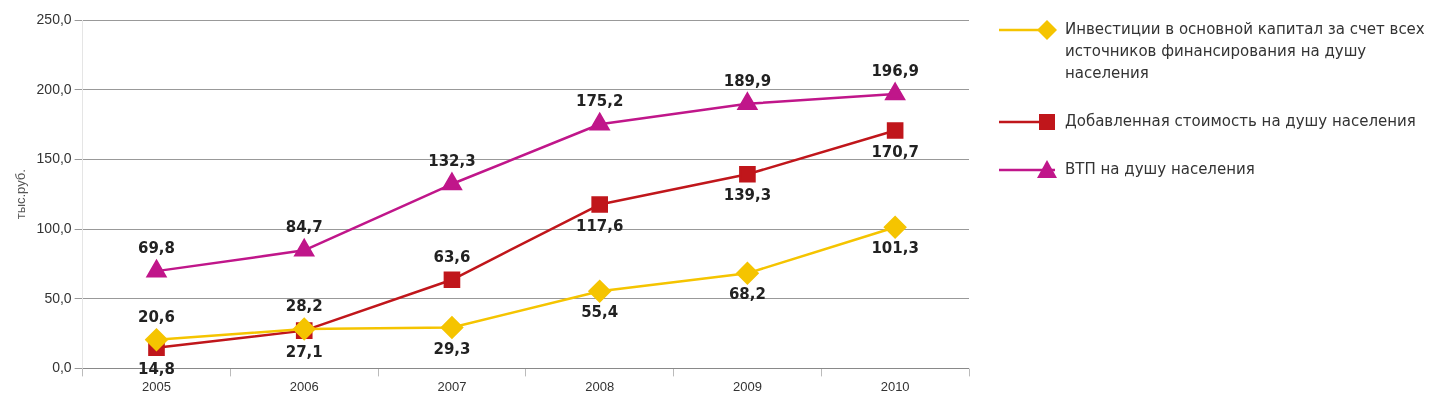 The height and width of the screenshot is (403, 1449). What do you see at coordinates (1245, 50) in the screenshot?
I see `legend-label: Инвестиции в основной капитал за счет всех источников финансирования на душу населения` at bounding box center [1245, 50].